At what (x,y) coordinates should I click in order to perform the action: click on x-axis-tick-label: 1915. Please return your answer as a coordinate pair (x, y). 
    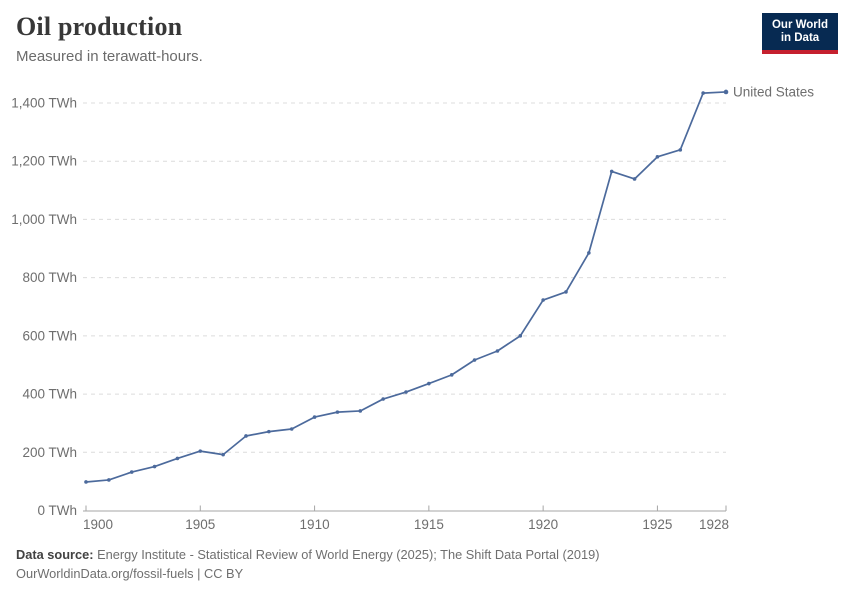
    Looking at the image, I should click on (429, 524).